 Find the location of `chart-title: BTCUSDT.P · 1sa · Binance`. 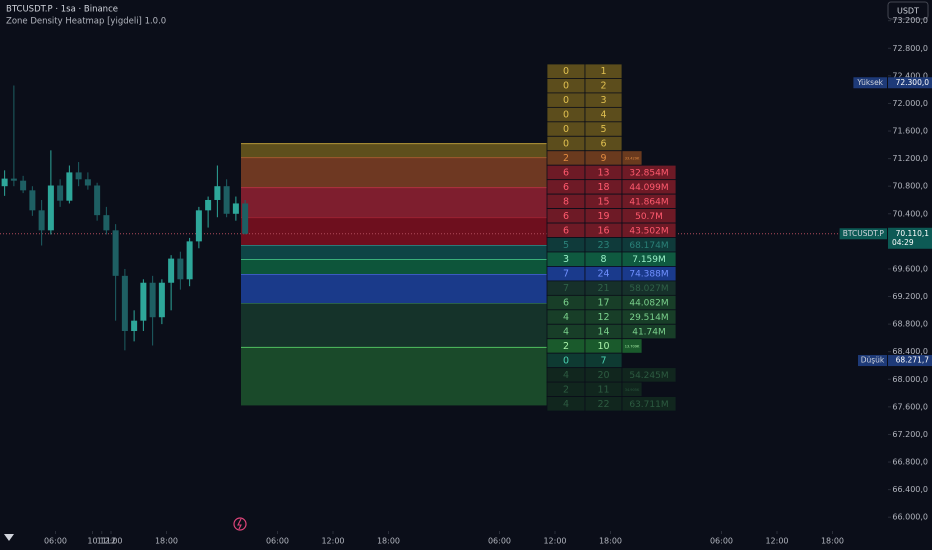

chart-title: BTCUSDT.P · 1sa · Binance is located at coordinates (62, 10).